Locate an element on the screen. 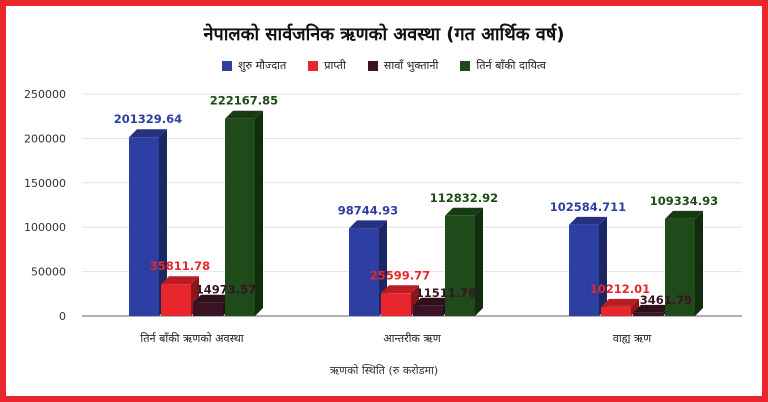  legend-item-opening-balance: शुरु मौज्दात is located at coordinates (254, 65).